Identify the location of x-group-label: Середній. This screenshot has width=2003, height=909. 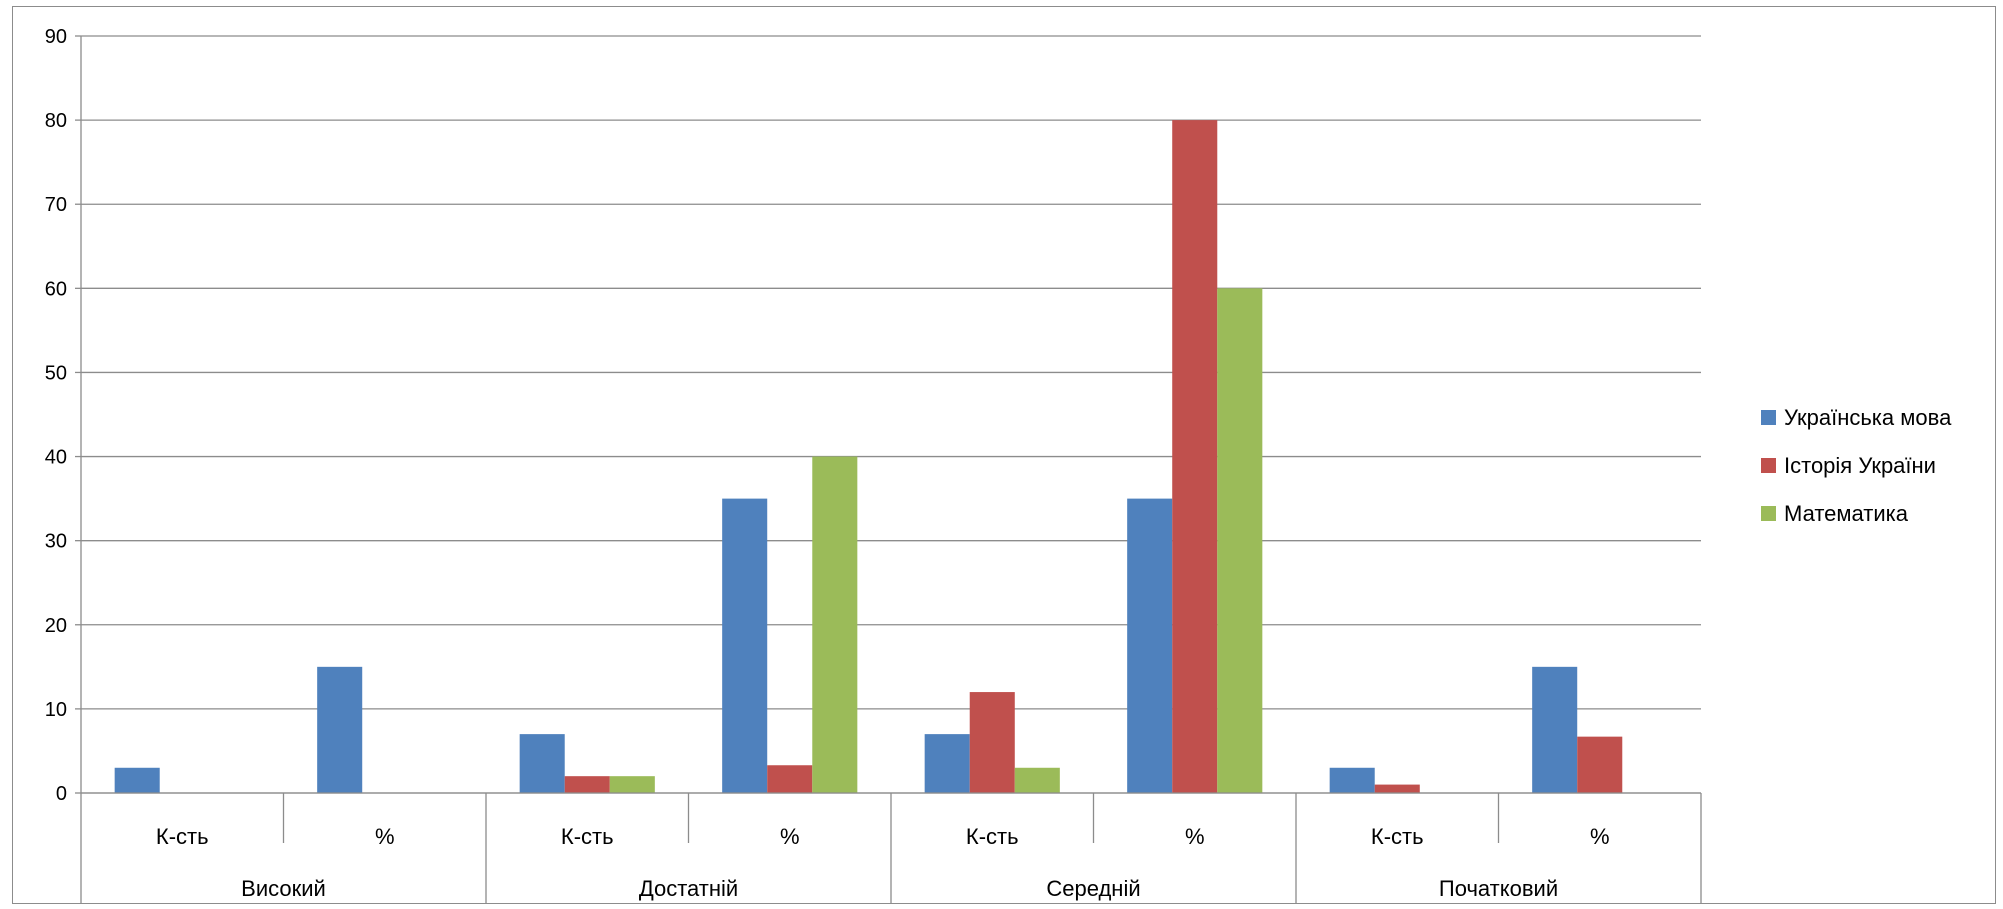
(1093, 888).